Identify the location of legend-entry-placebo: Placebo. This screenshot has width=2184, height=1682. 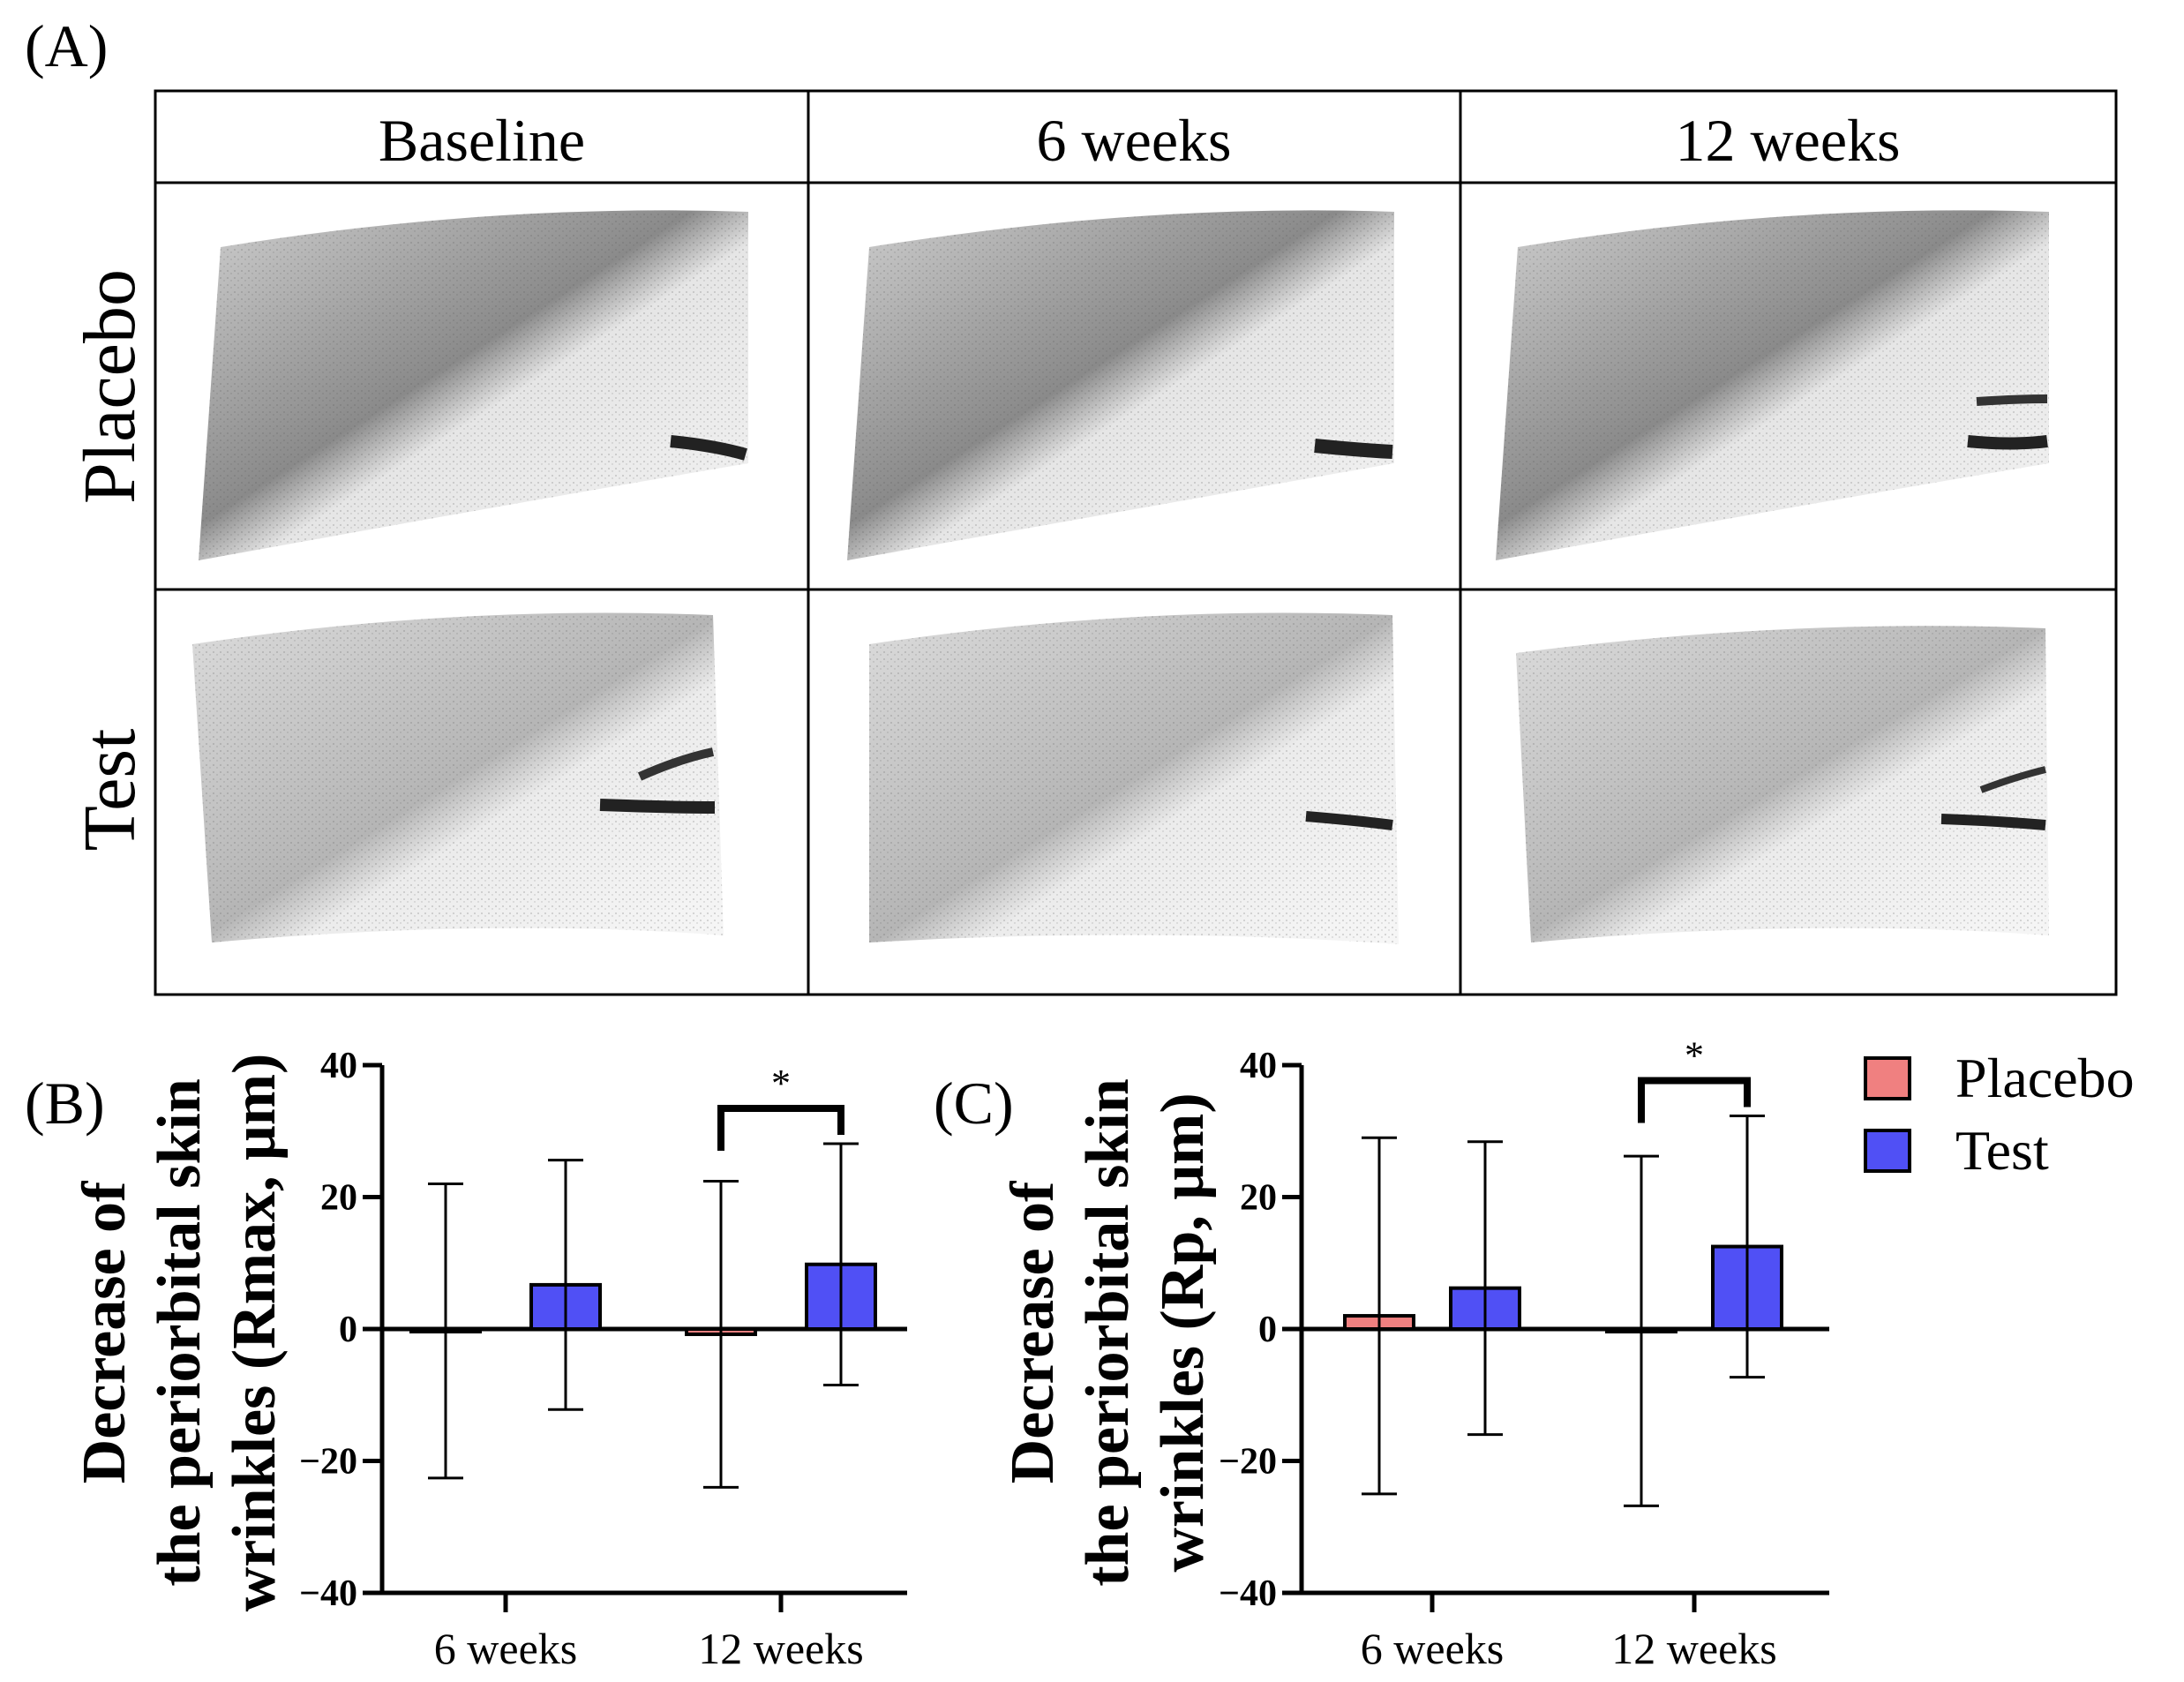
(2022, 1081).